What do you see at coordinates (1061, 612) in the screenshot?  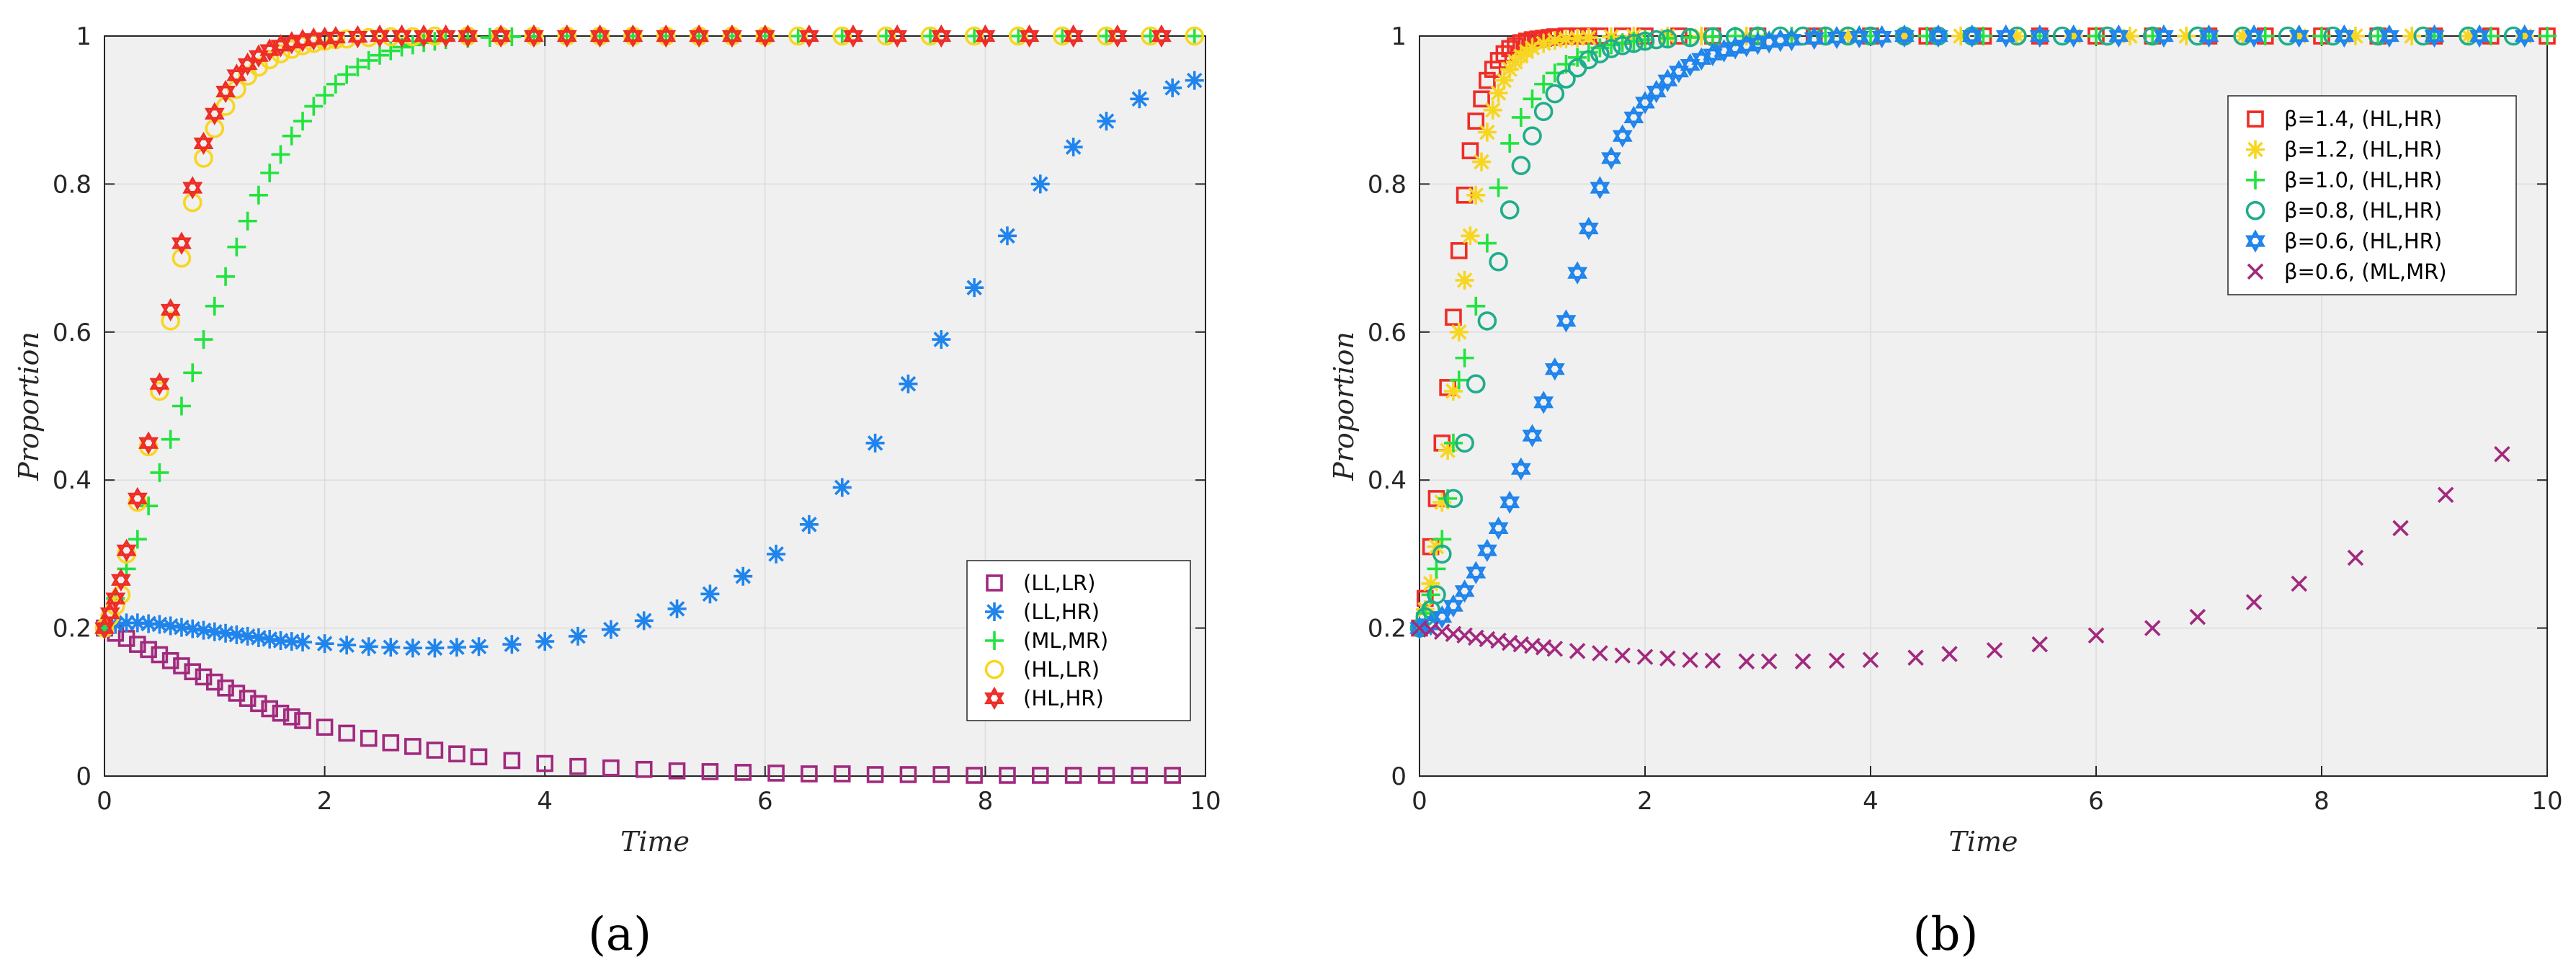 I see `legend-label: (LL,HR)` at bounding box center [1061, 612].